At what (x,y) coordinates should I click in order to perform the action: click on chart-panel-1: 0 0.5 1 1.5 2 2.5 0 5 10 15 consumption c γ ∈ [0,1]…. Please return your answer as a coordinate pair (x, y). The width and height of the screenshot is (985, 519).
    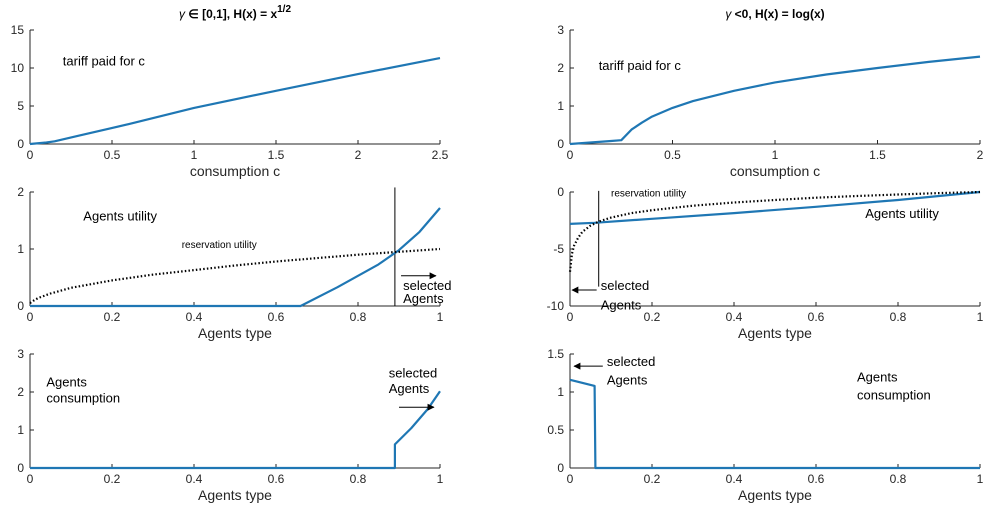
    Looking at the image, I should click on (230, 91).